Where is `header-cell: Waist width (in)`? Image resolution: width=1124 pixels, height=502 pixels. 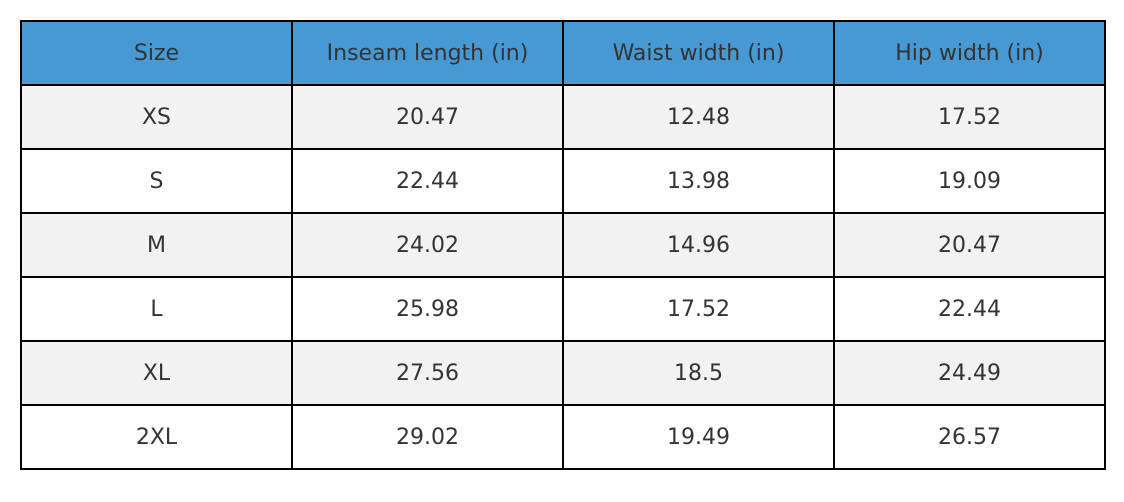 header-cell: Waist width (in) is located at coordinates (698, 53).